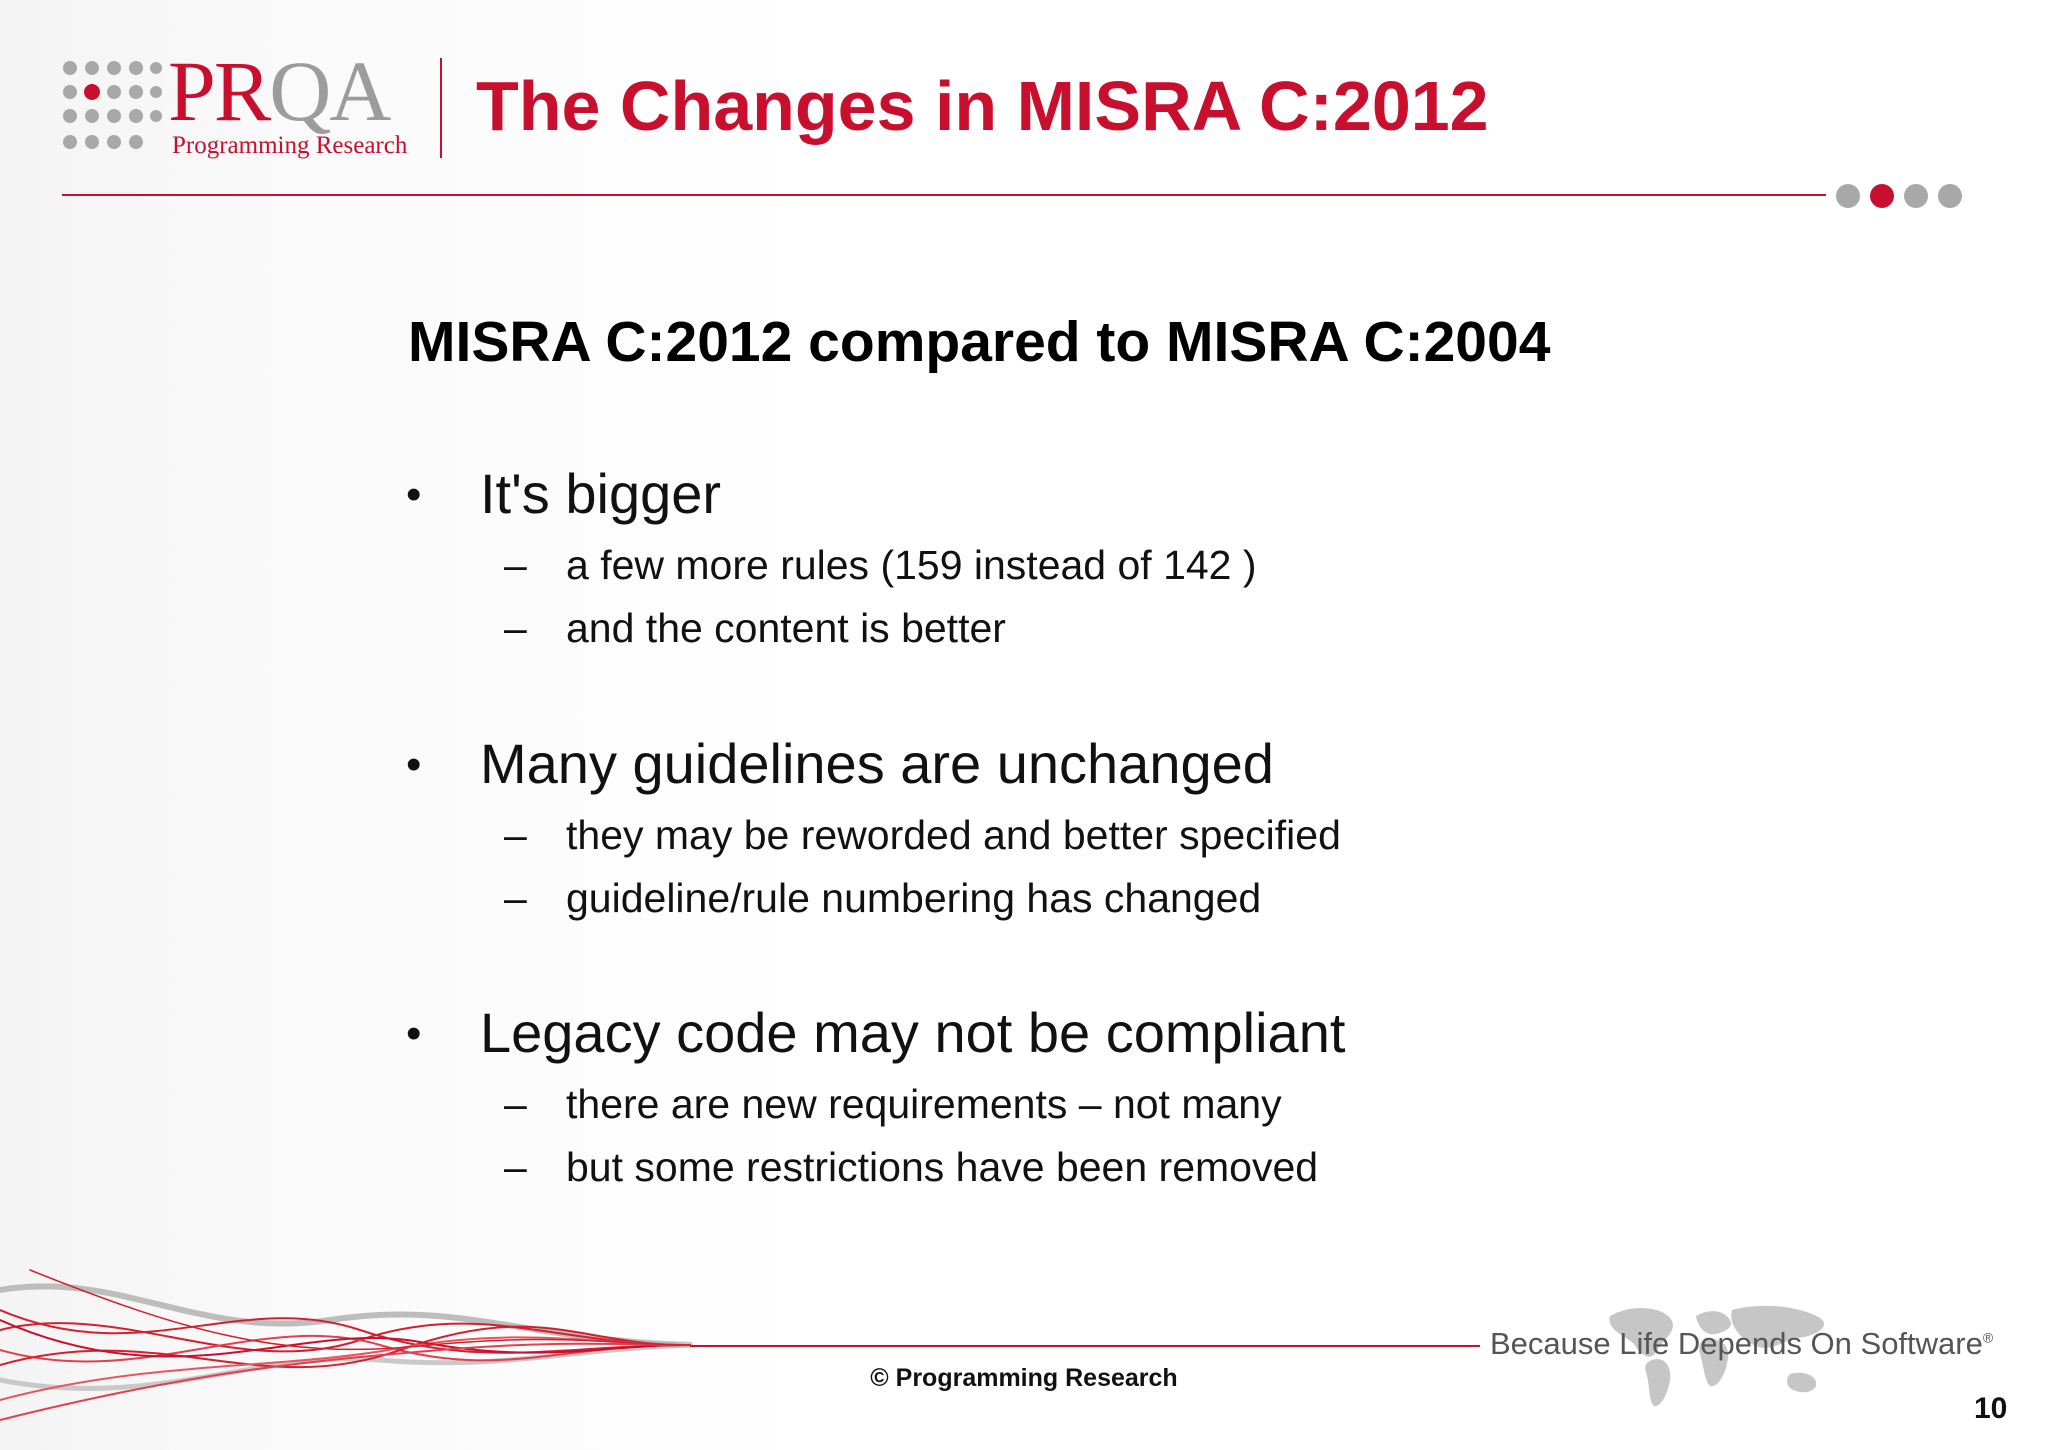  What do you see at coordinates (942, 1167) in the screenshot?
I see `sub-text: but some restrictions have been removed` at bounding box center [942, 1167].